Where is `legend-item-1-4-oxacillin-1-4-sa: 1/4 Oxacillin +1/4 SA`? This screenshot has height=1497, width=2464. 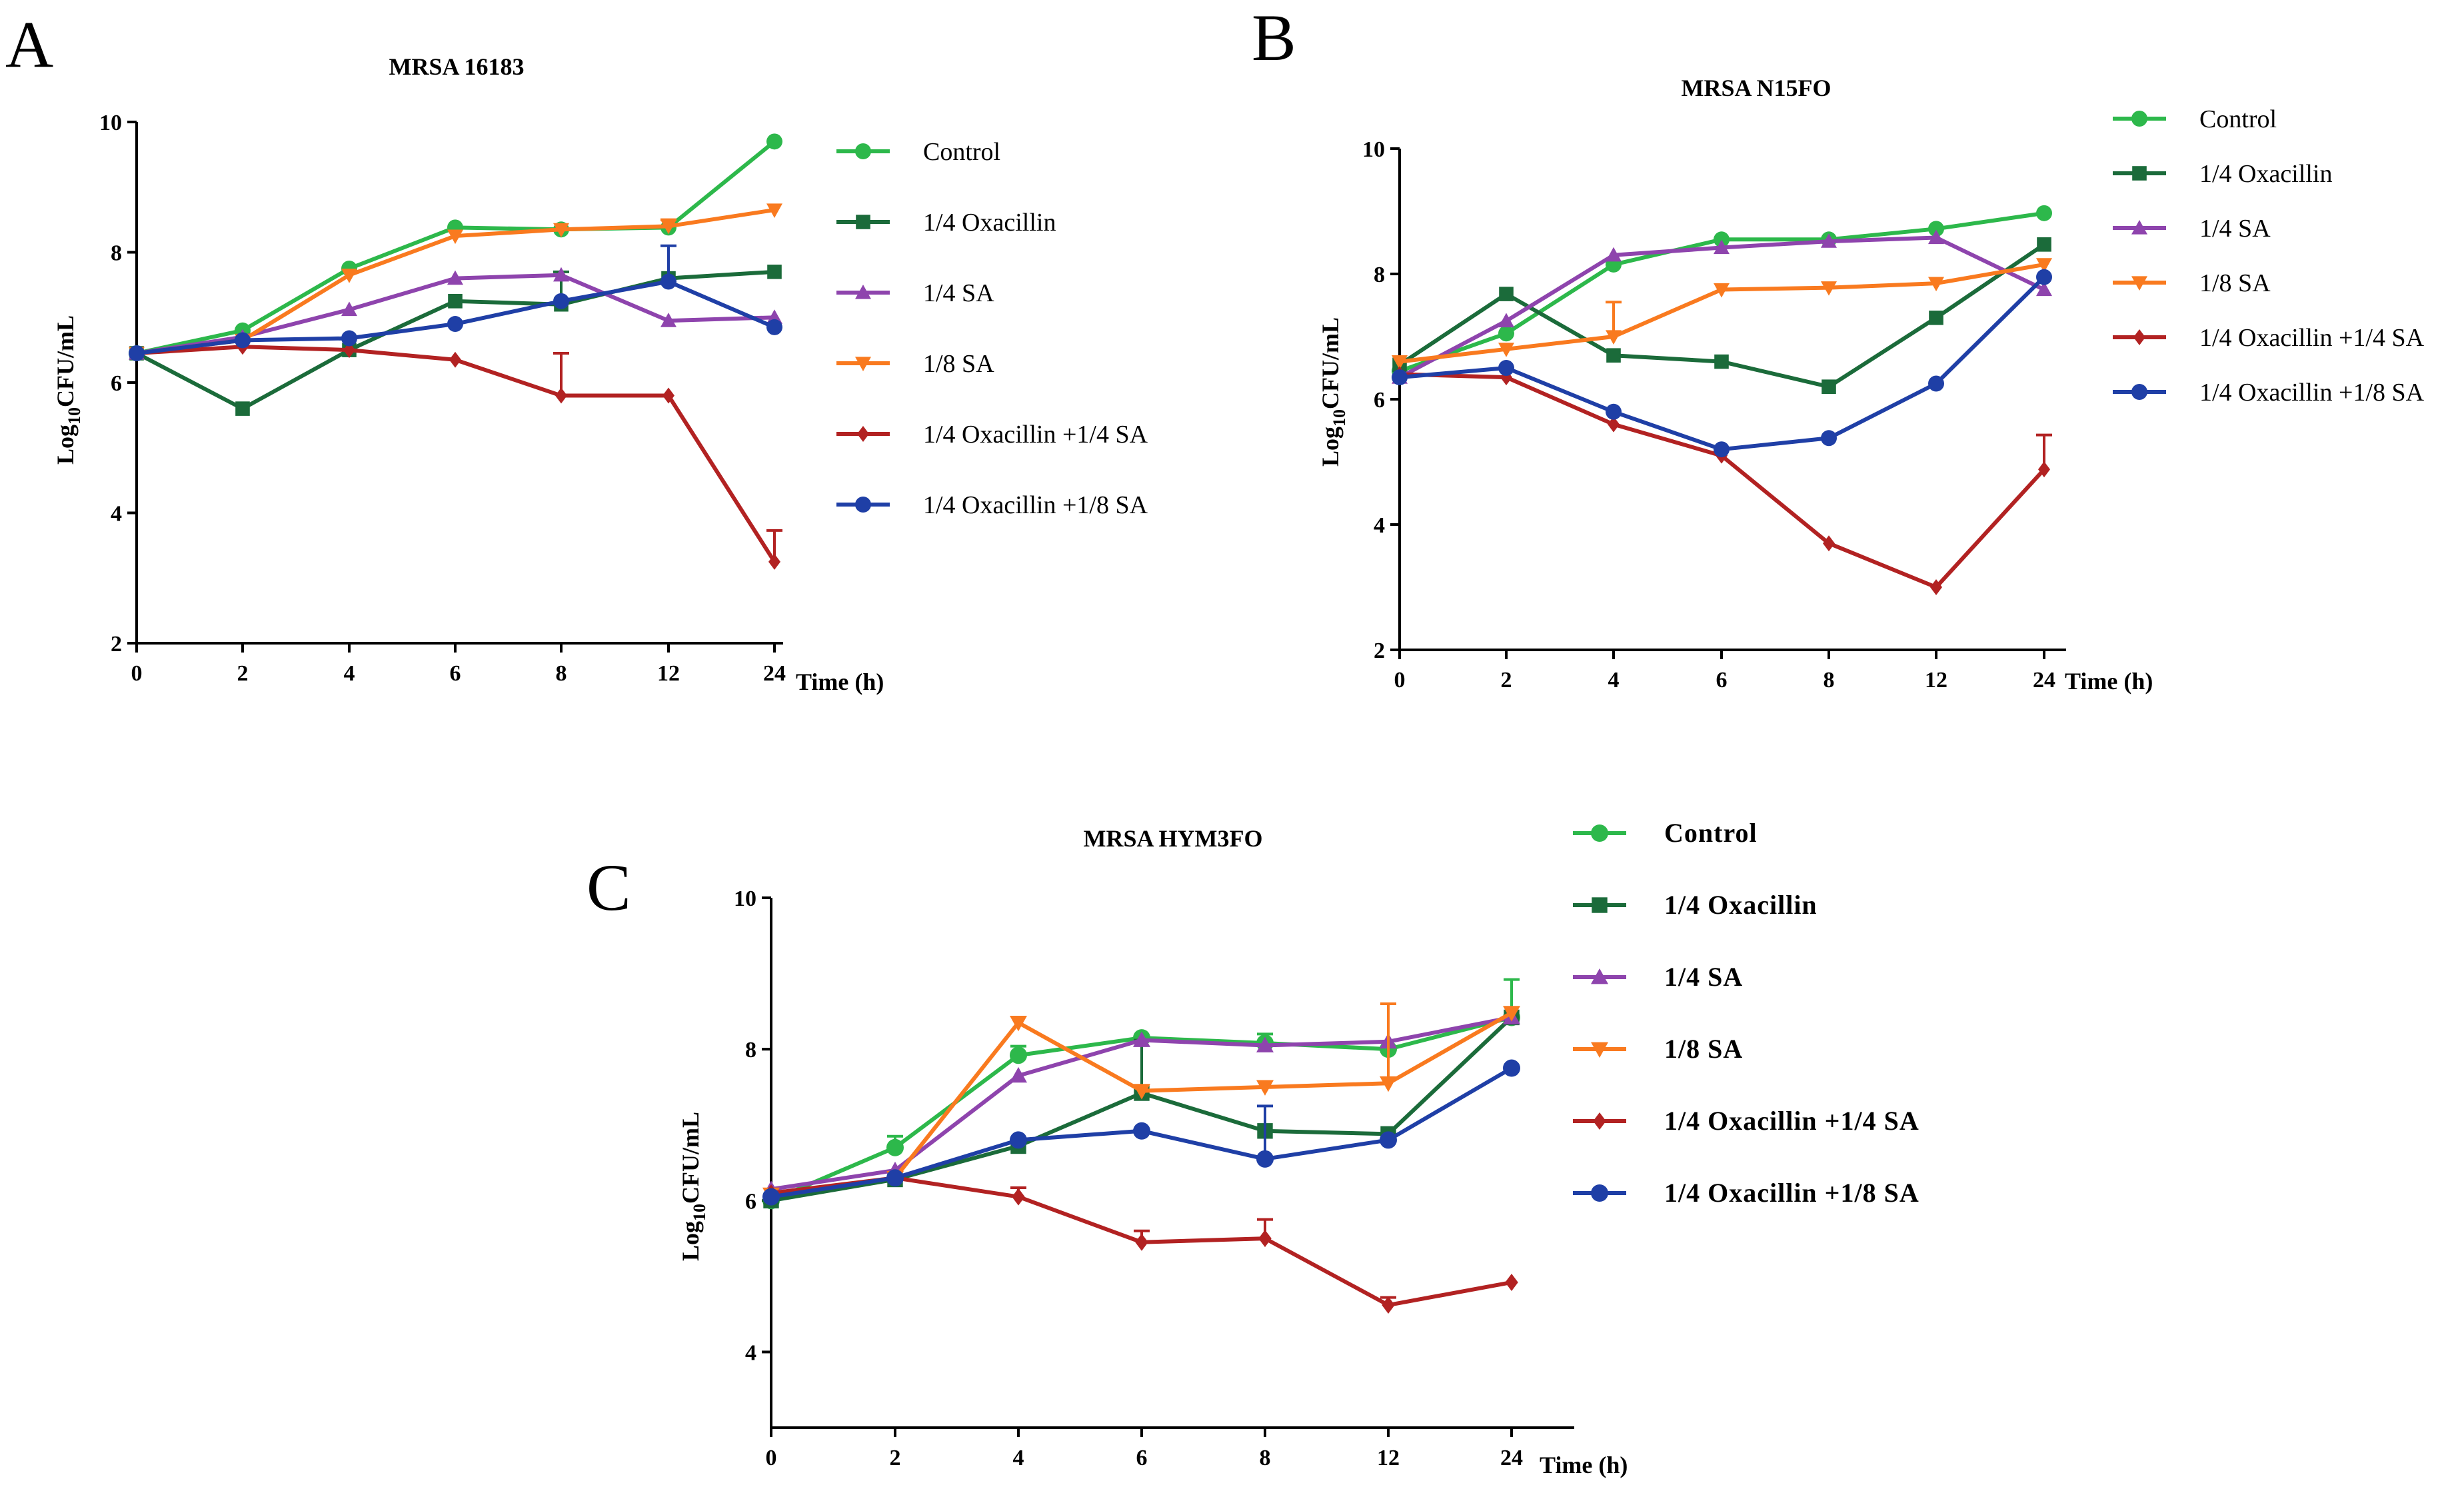 legend-item-1-4-oxacillin-1-4-sa: 1/4 Oxacillin +1/4 SA is located at coordinates (1746, 1121).